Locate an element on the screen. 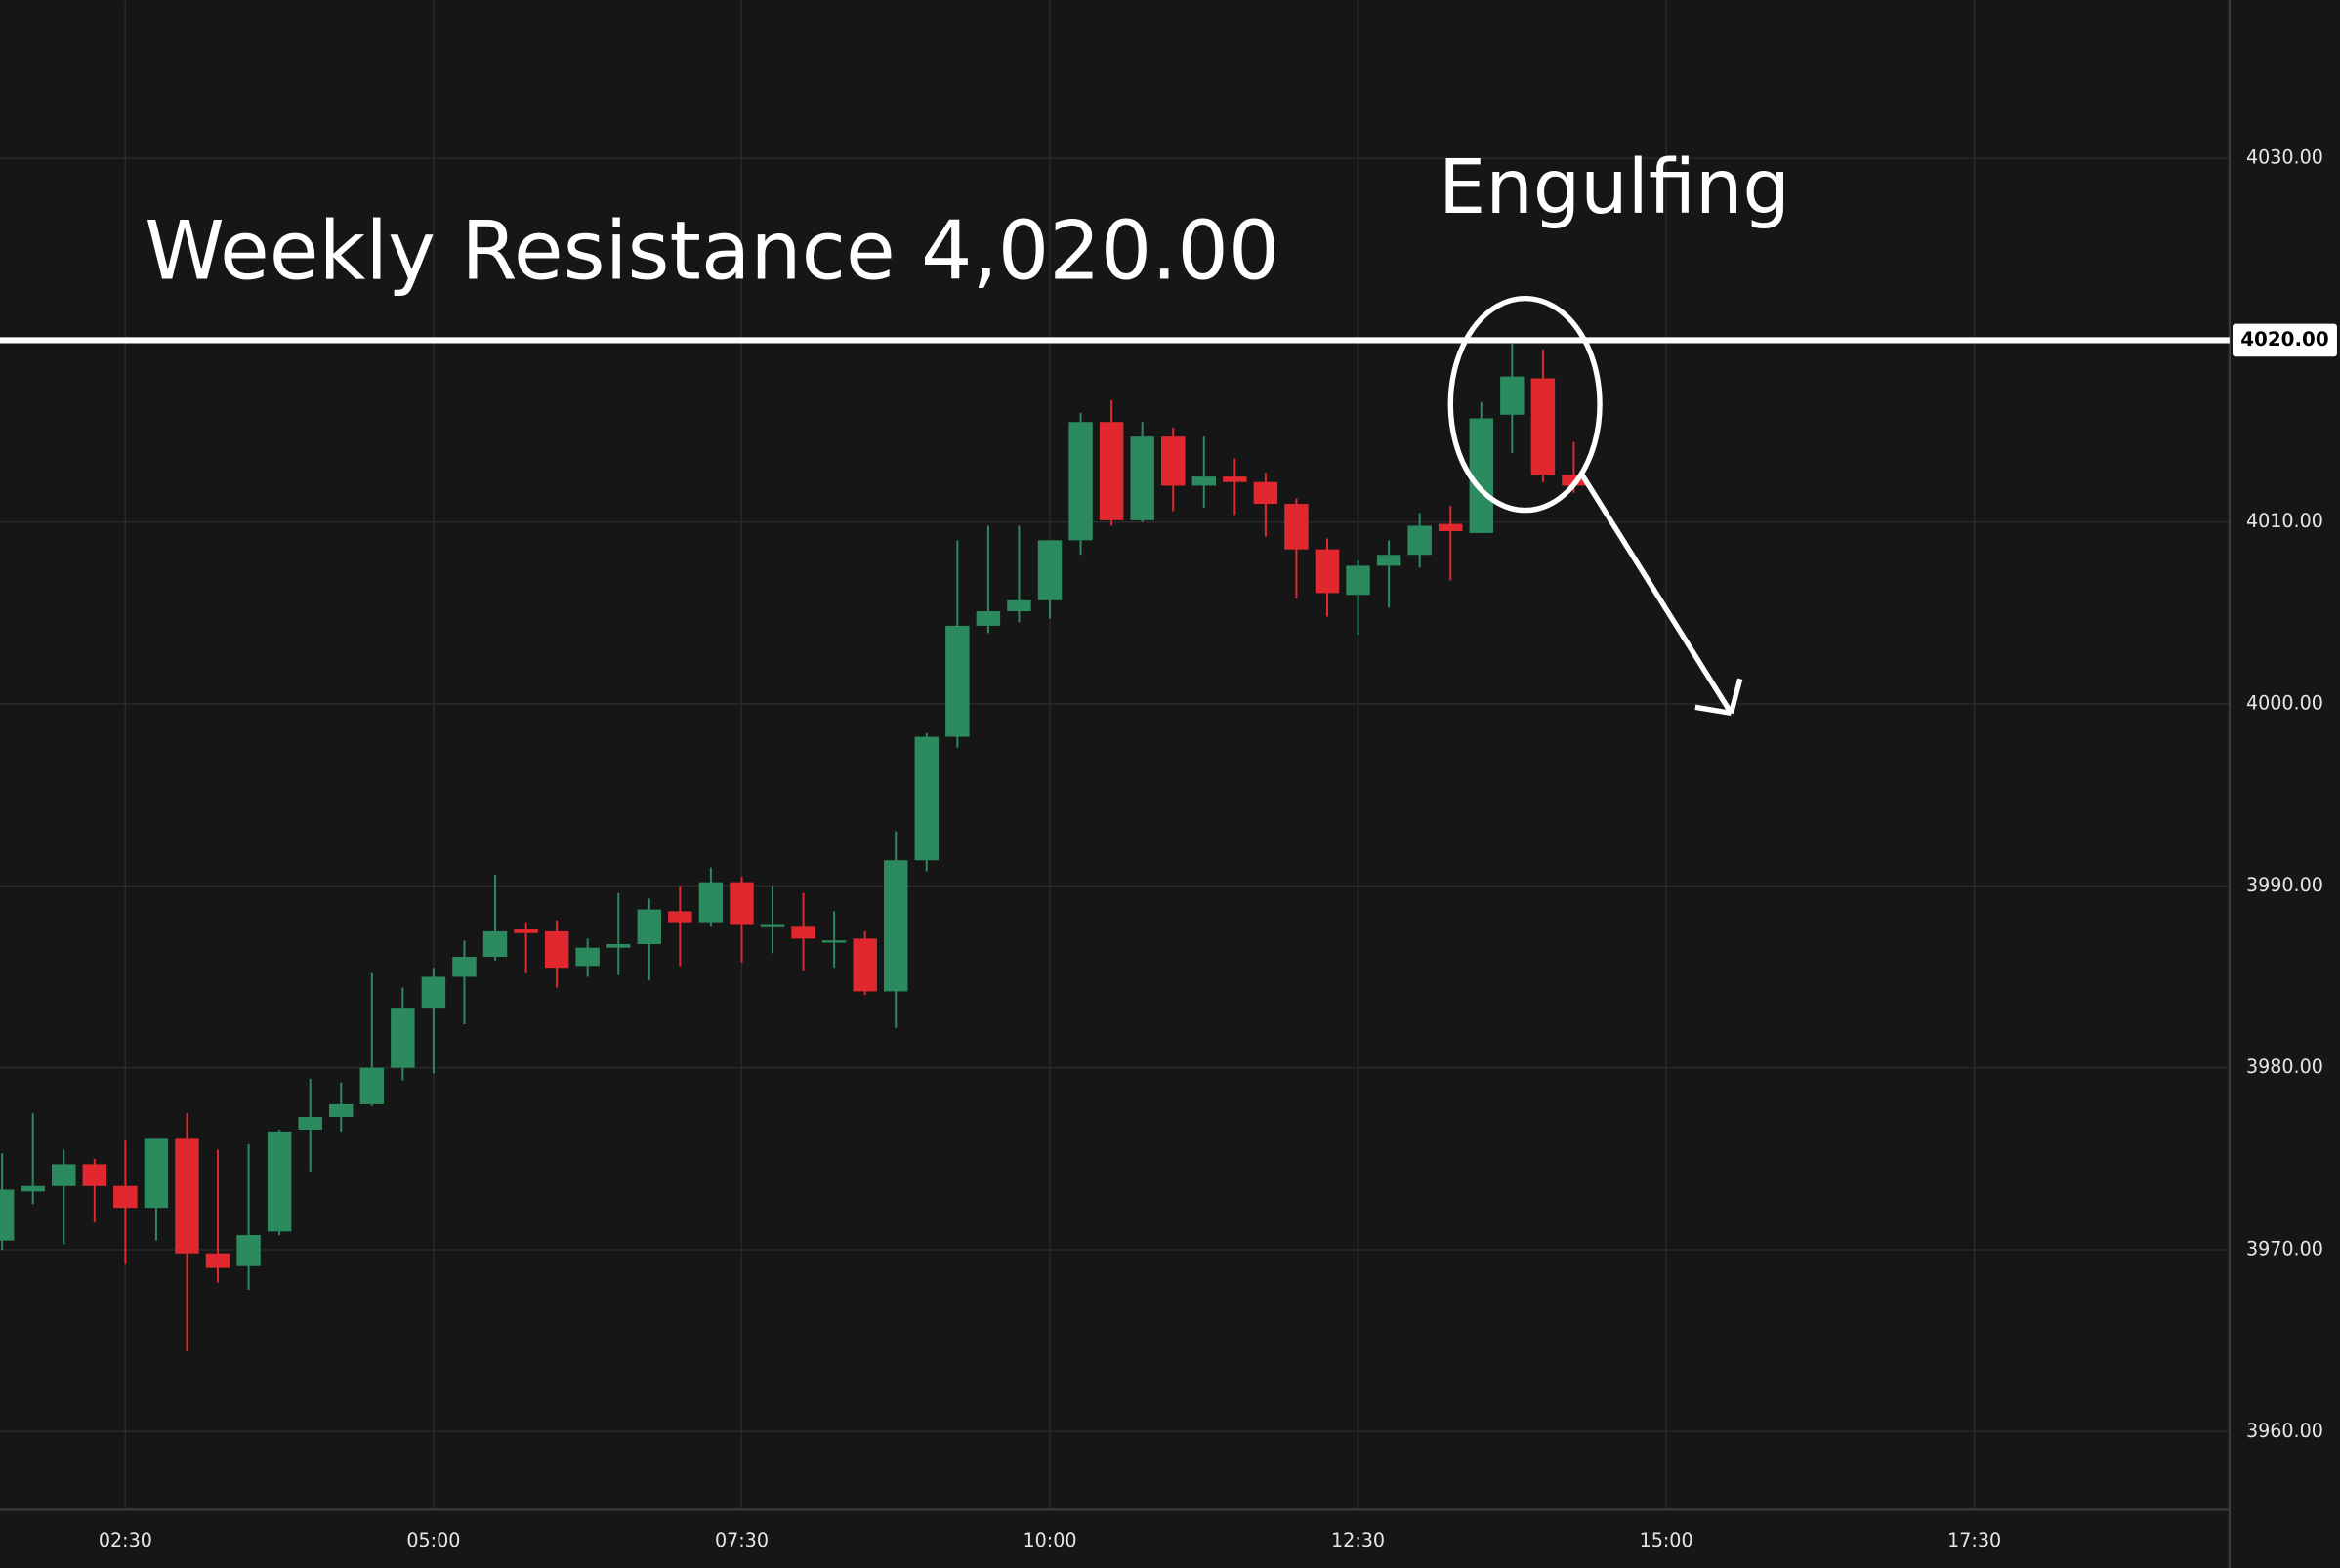 This screenshot has width=2340, height=1568. y-tick-label: 3980.00 is located at coordinates (2284, 1066).